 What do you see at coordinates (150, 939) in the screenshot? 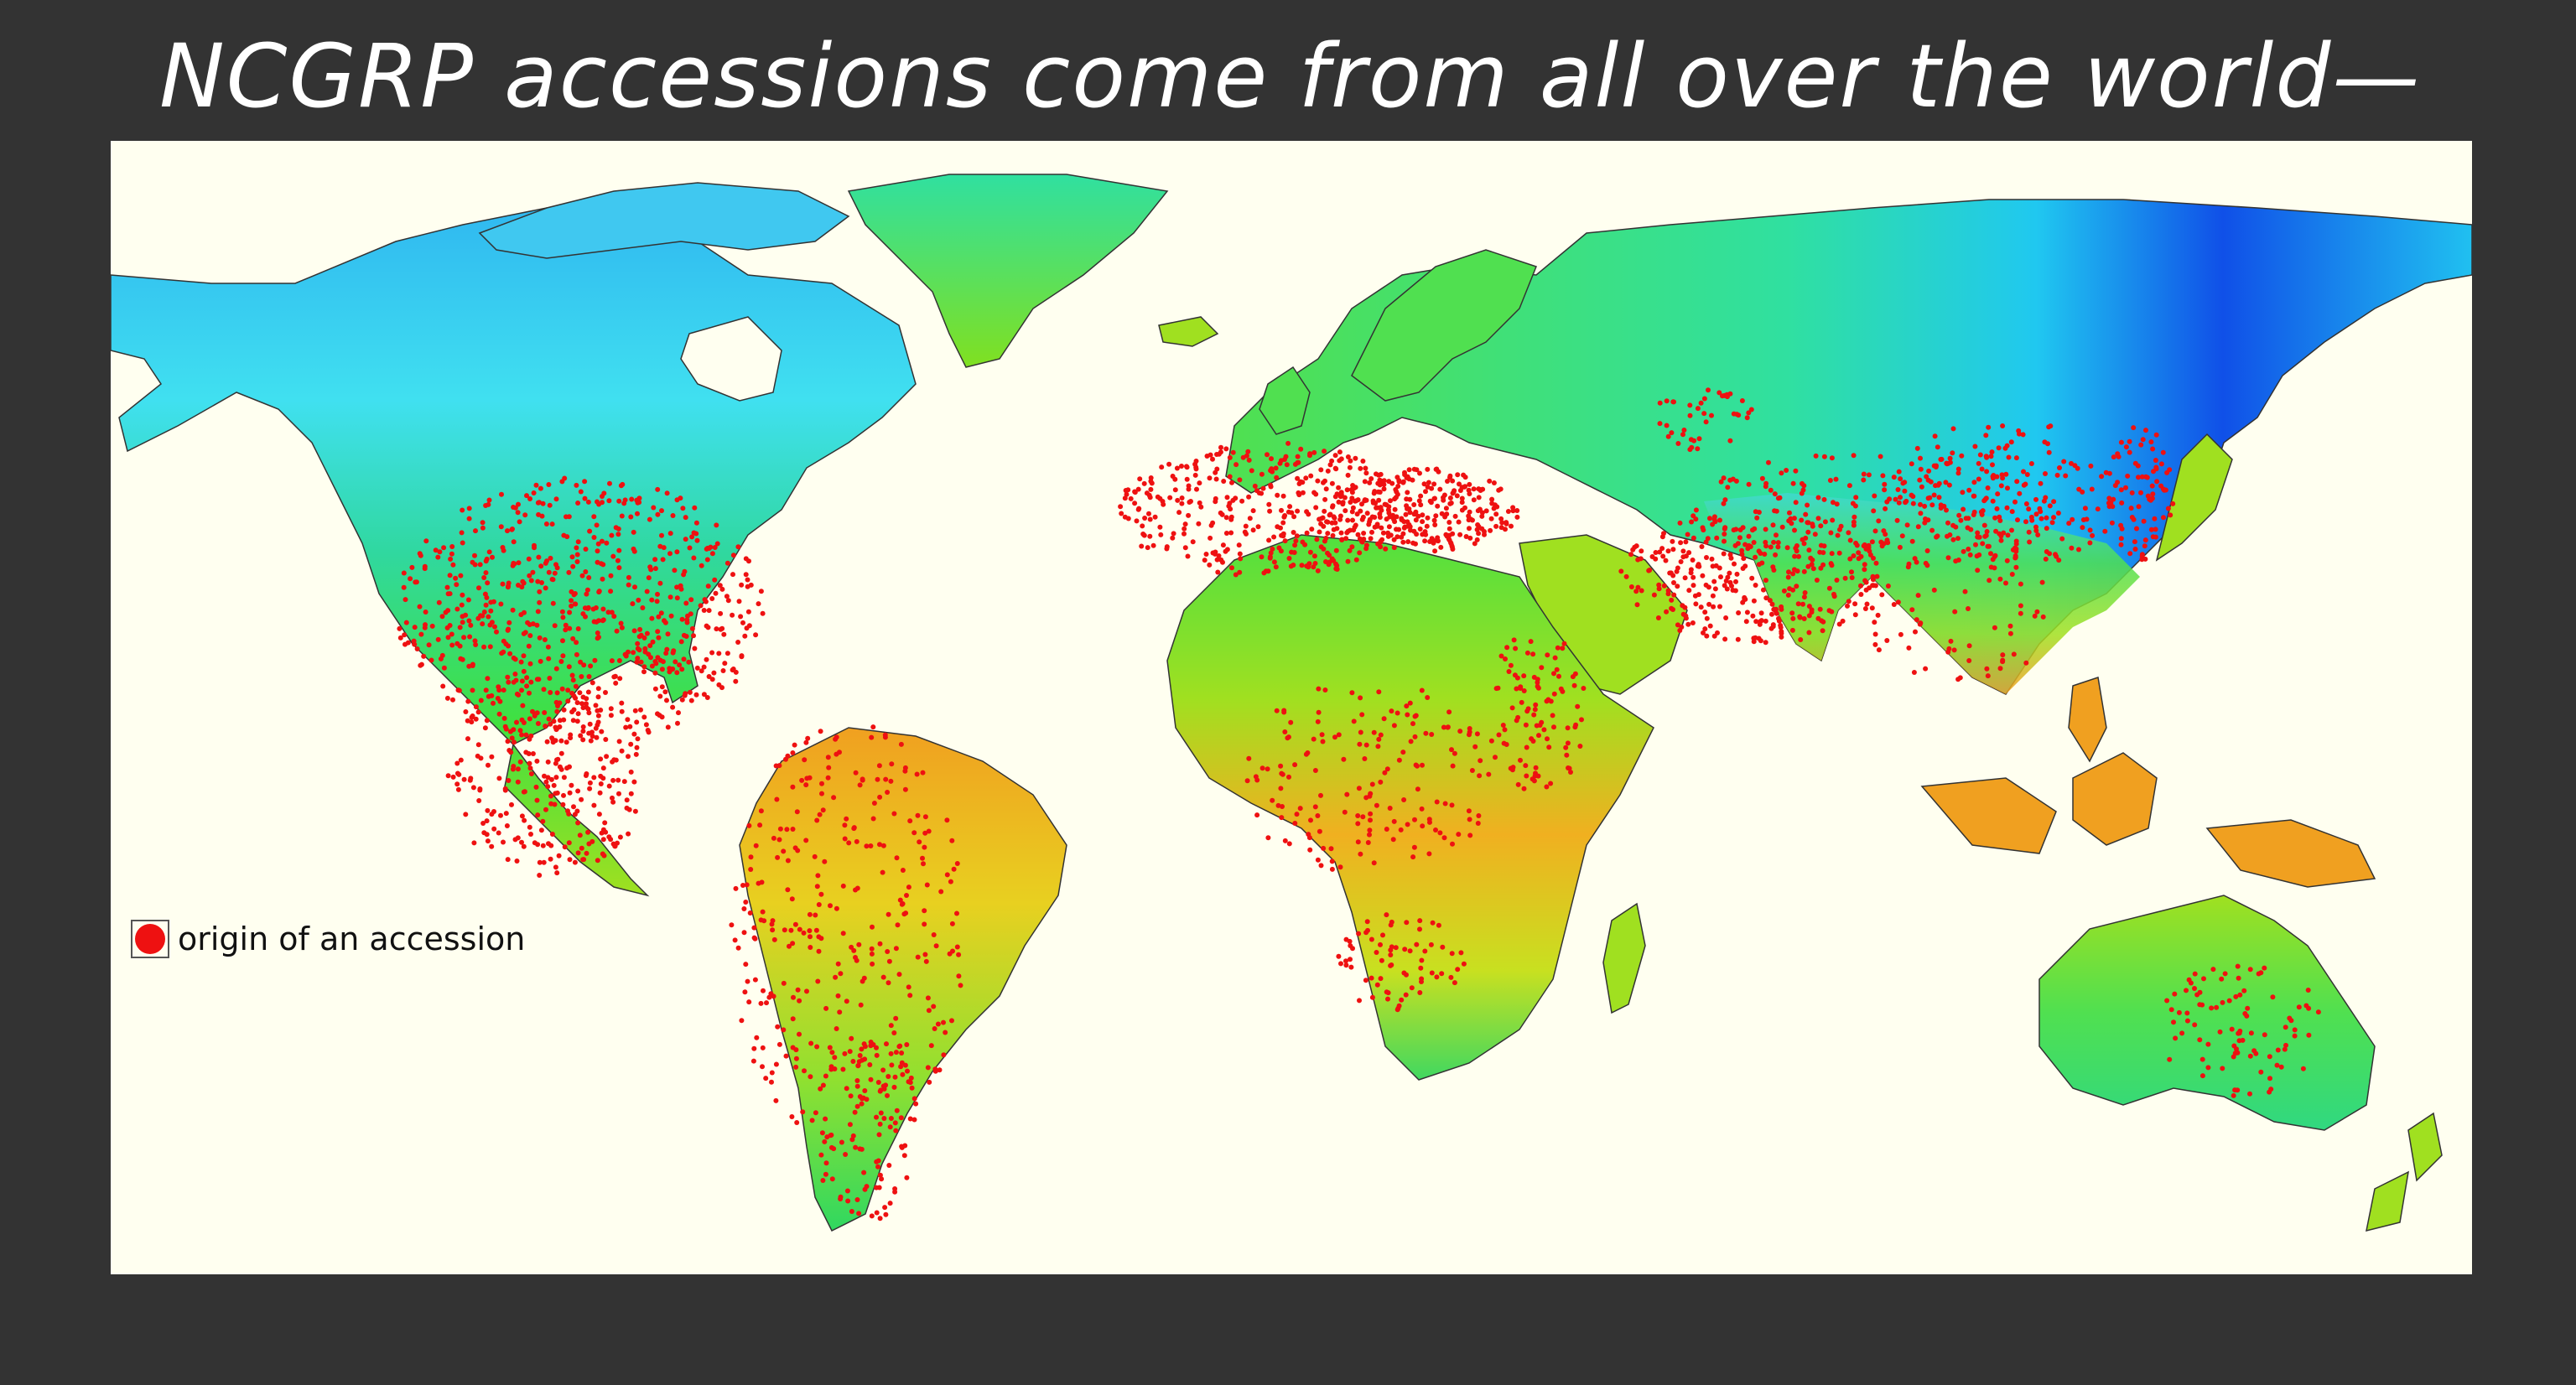
I see `red-dot-icon` at bounding box center [150, 939].